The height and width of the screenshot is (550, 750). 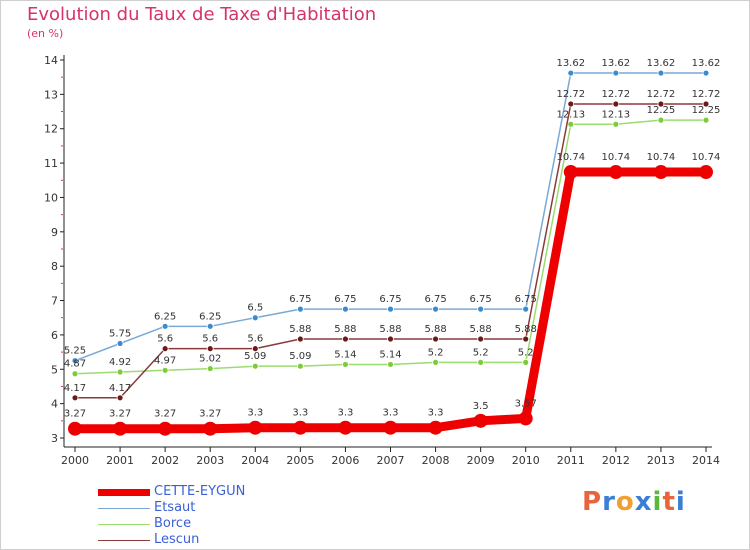 I want to click on legend-item-lescun: Lescun, so click(x=171, y=540).